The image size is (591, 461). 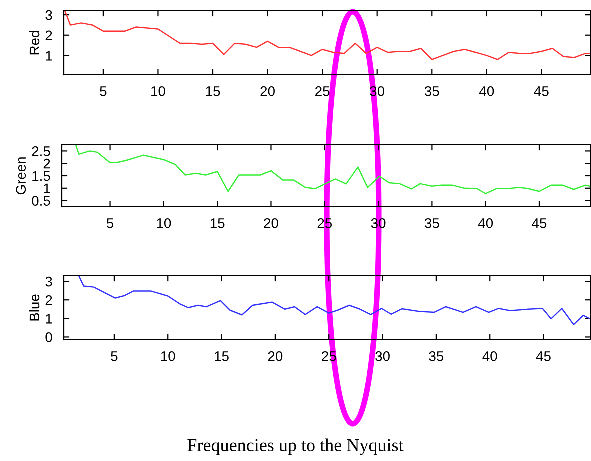 I want to click on y-axis-title: Green, so click(x=21, y=176).